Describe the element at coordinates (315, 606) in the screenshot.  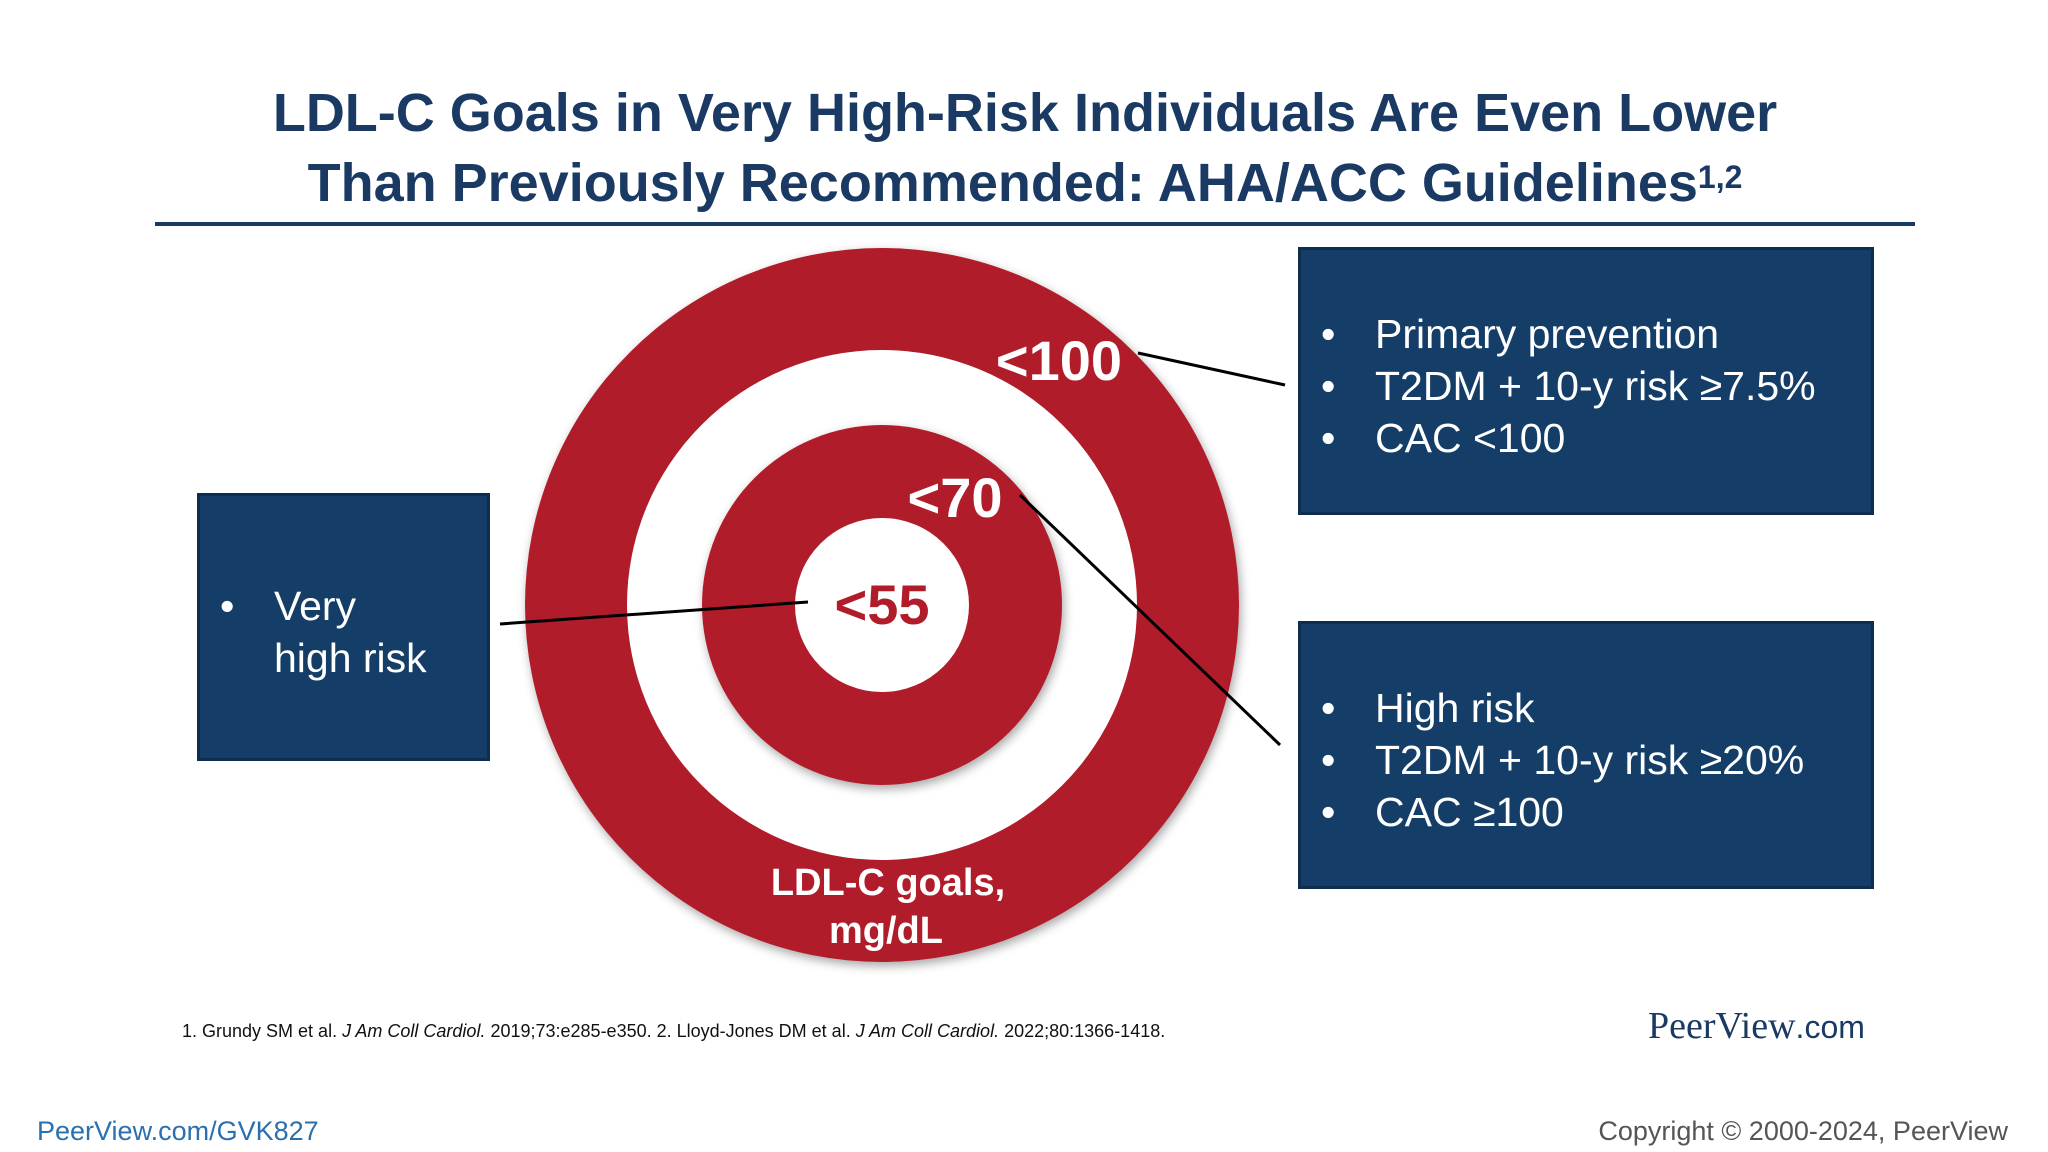
I see `very-high-line-1: Very` at that location.